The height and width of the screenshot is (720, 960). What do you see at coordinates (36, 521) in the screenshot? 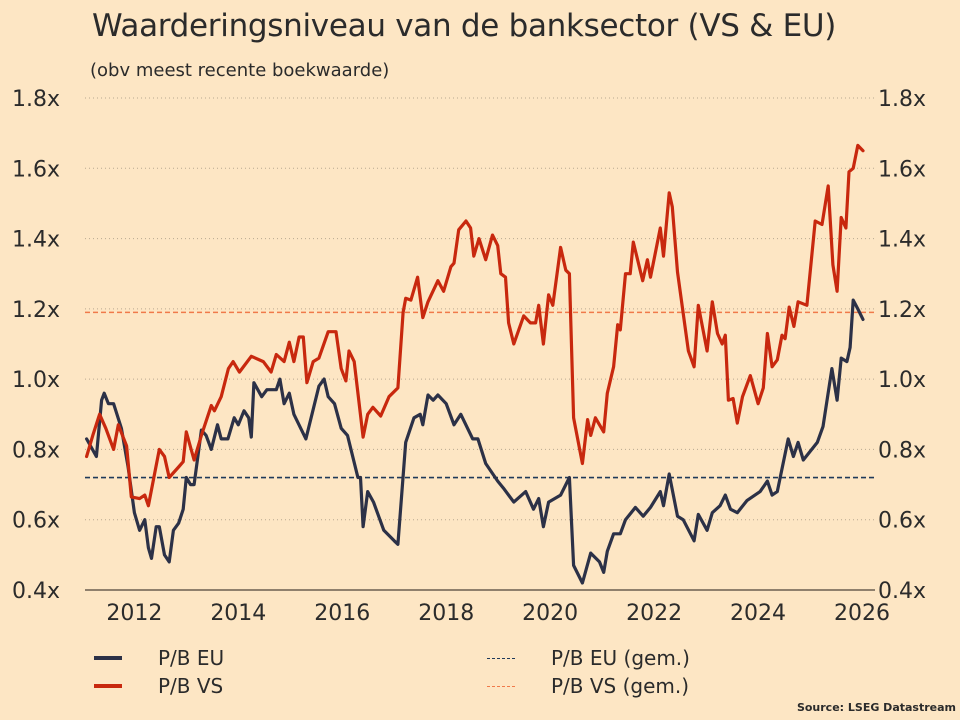
I see `y-tick-label-left: 0.6x` at bounding box center [36, 521].